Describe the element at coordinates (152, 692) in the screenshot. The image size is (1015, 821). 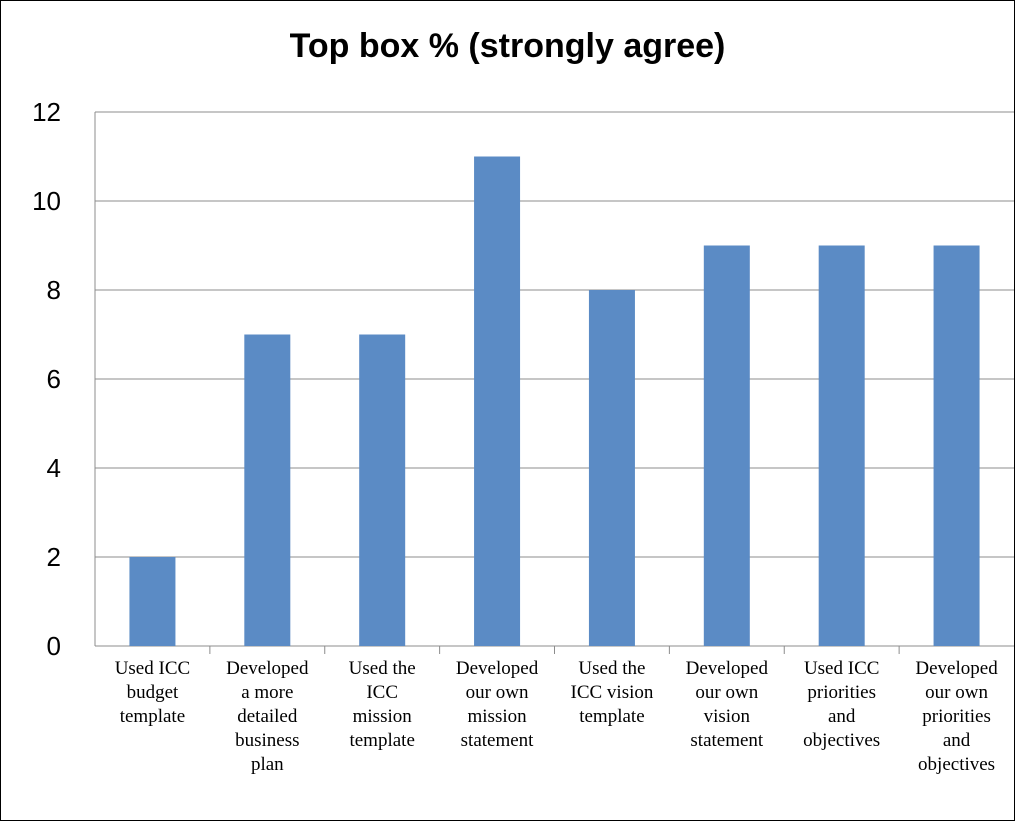
I see `x-tick-label: Used ICC budget template` at that location.